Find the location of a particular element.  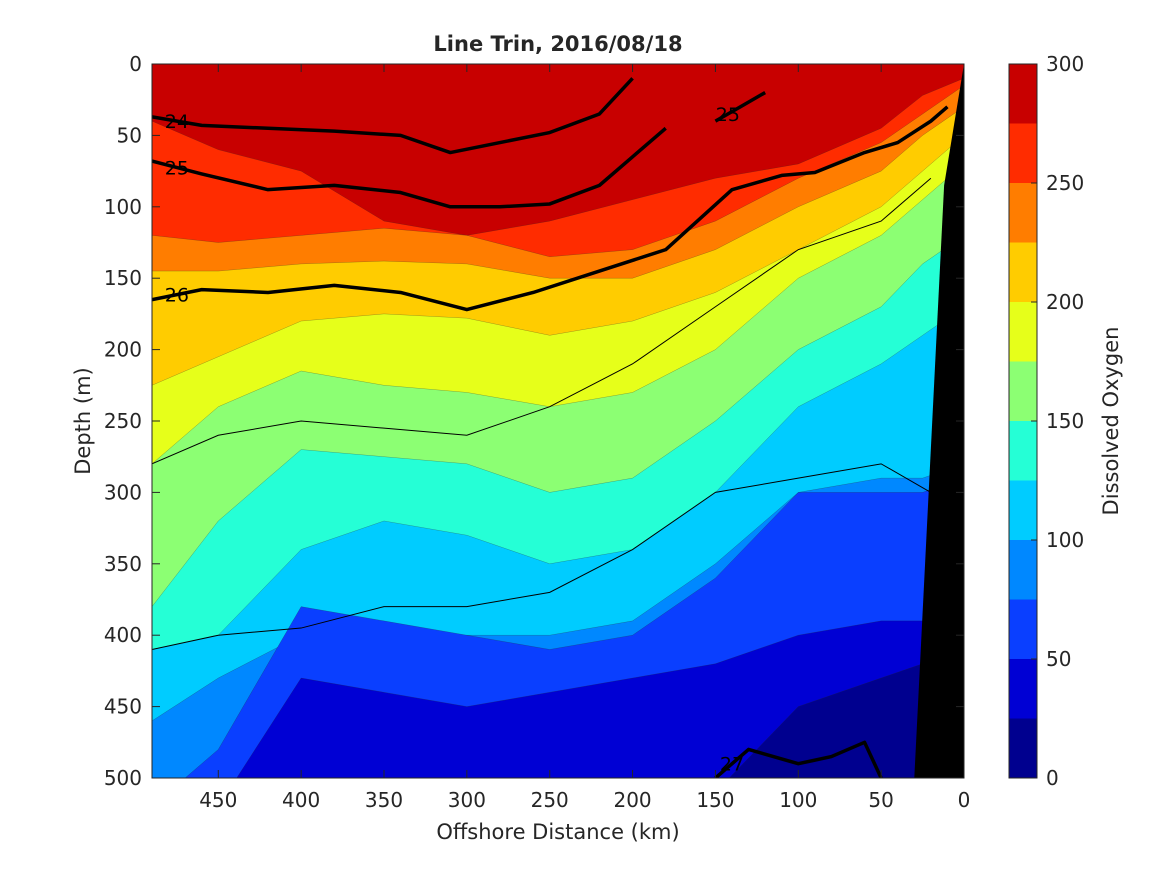

x-axis-label: Offshore Distance (km) is located at coordinates (557, 832).